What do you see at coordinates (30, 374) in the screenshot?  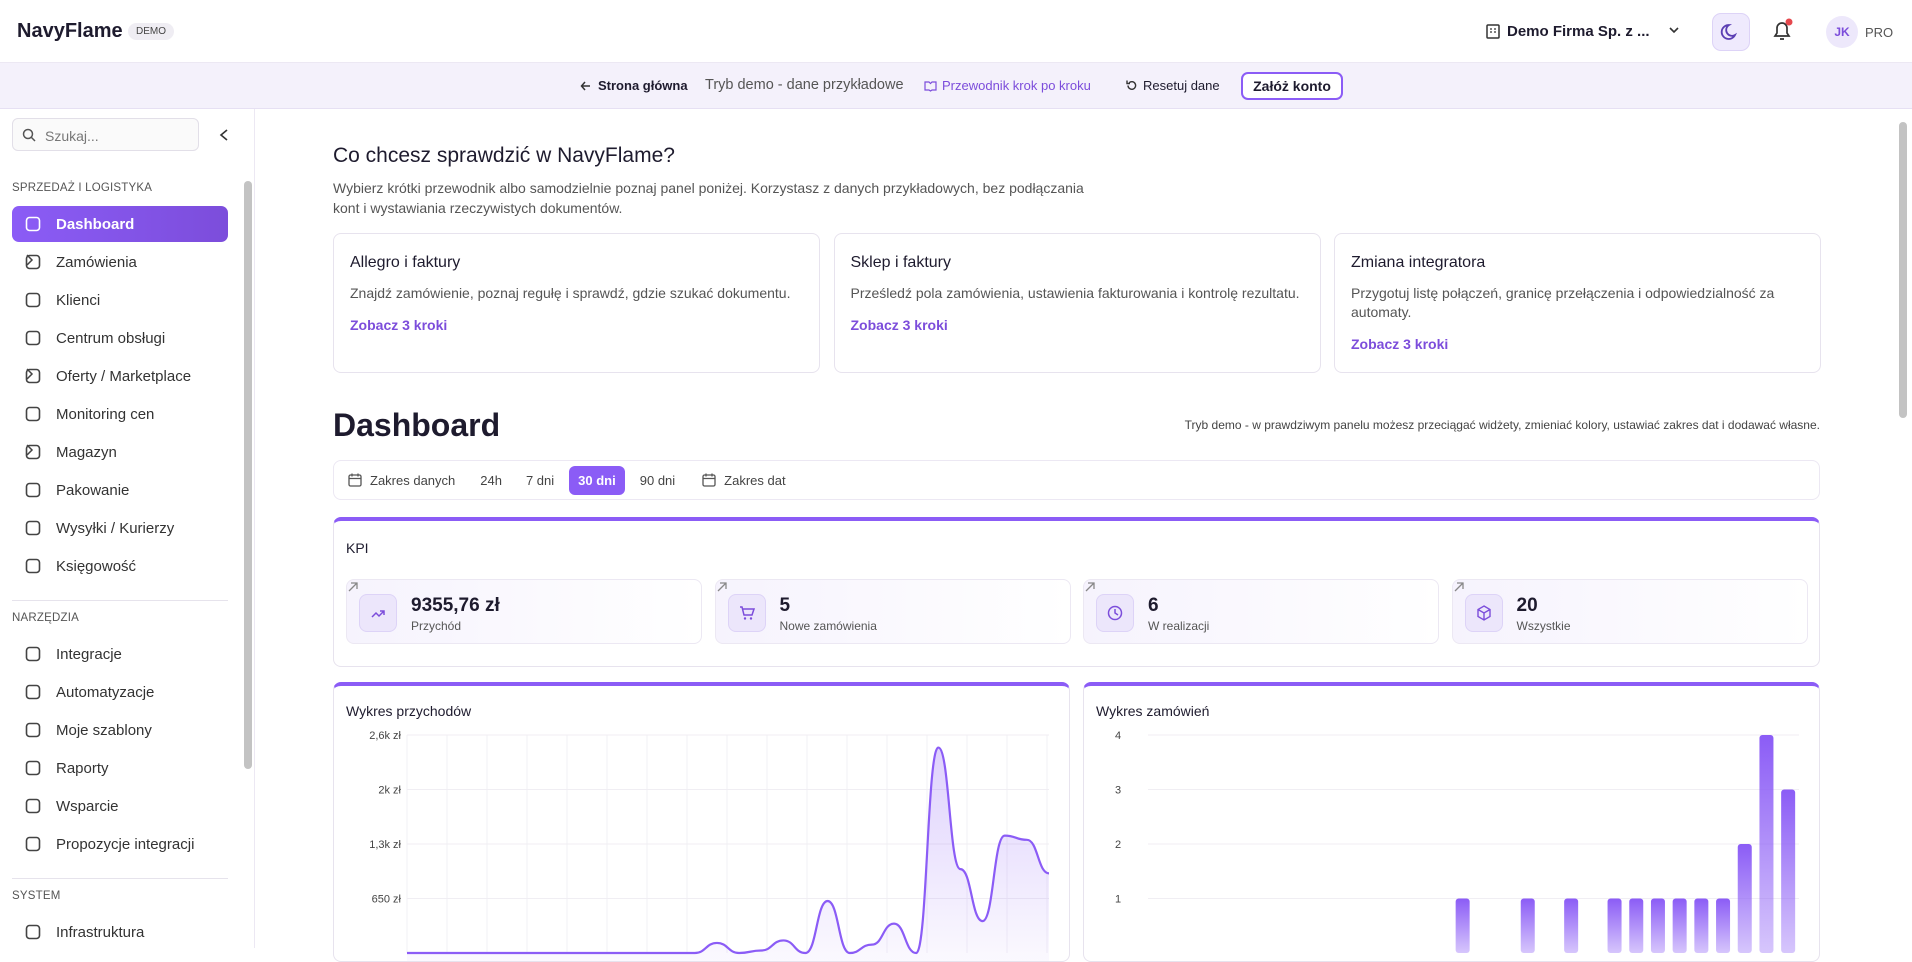 I see `chevron-right` at bounding box center [30, 374].